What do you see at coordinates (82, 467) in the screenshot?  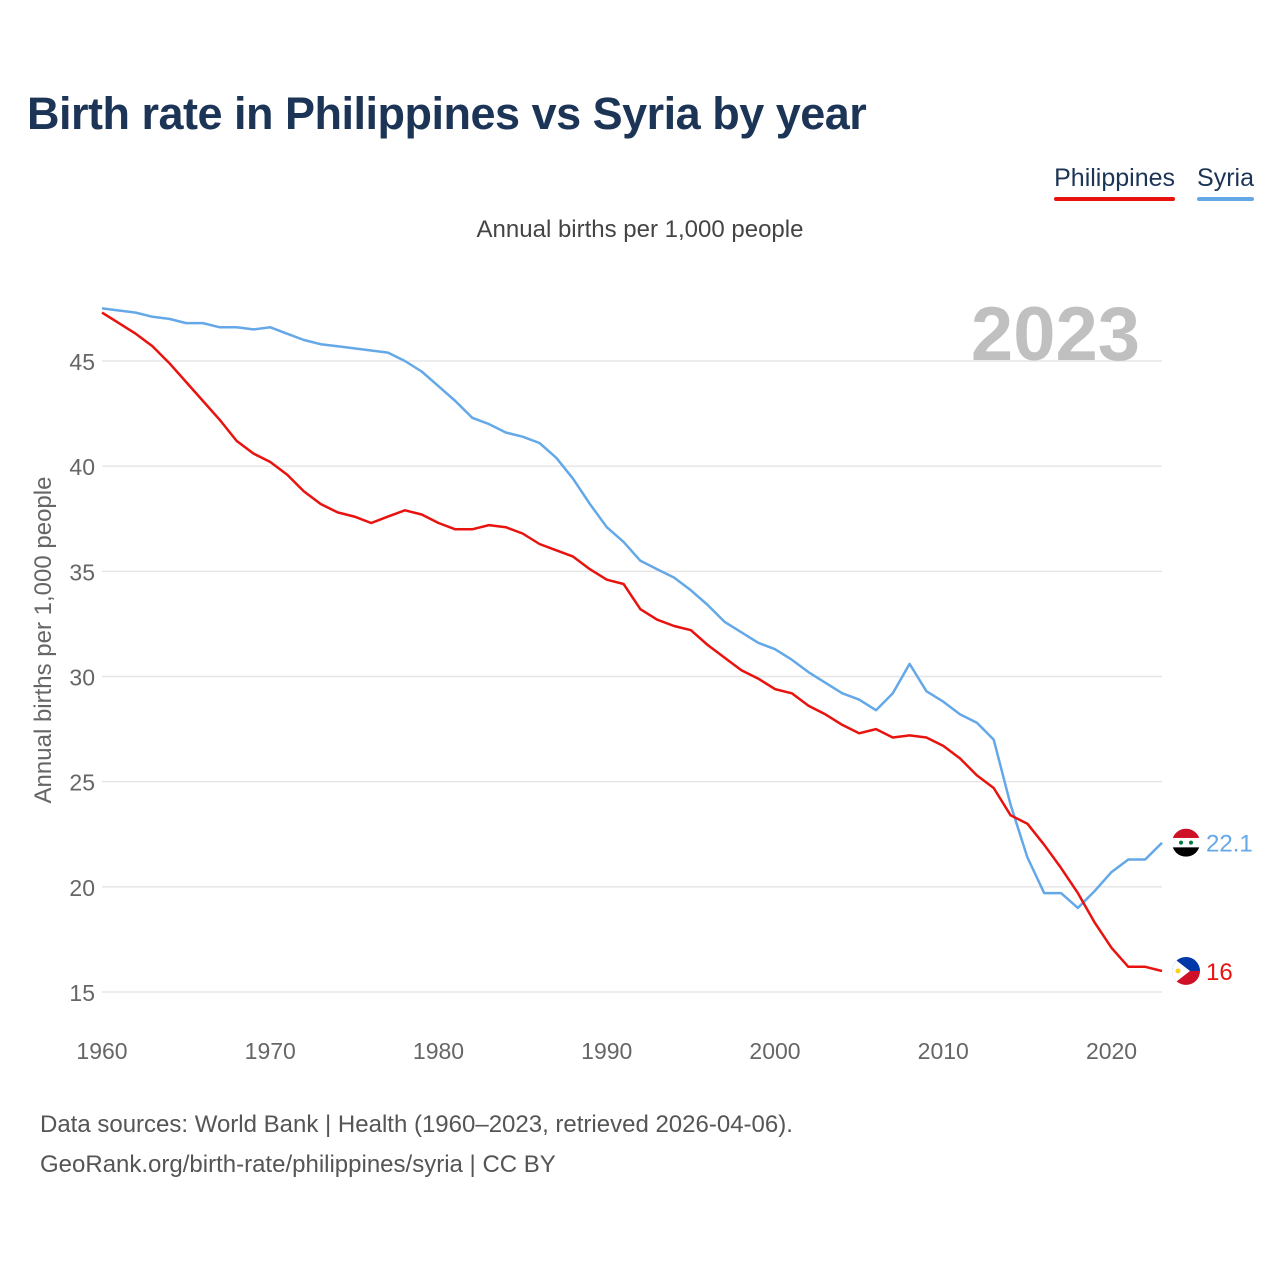 I see `y-tick-label: 40` at bounding box center [82, 467].